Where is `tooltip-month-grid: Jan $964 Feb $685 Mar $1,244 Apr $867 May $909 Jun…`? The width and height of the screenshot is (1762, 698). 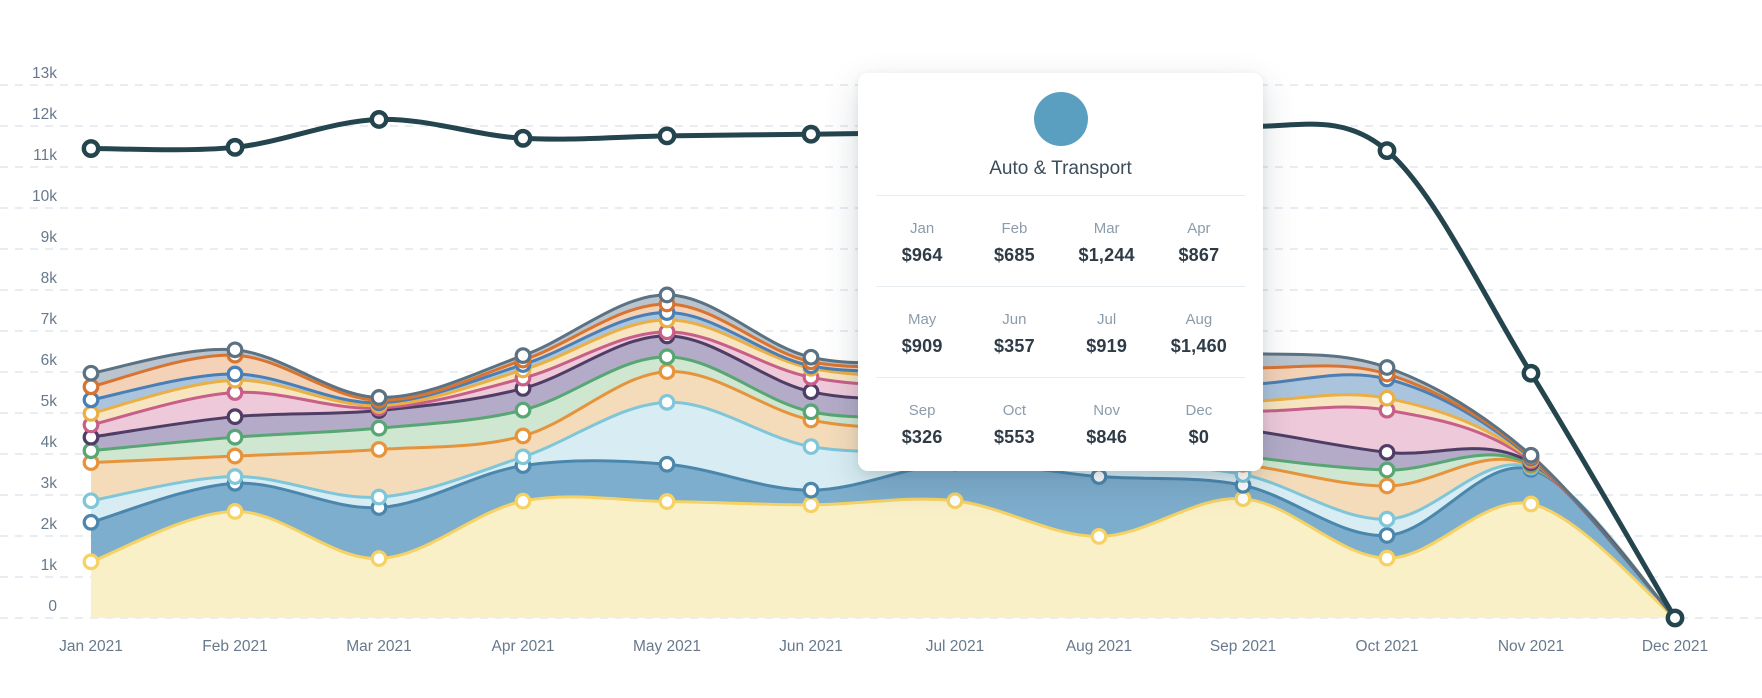
tooltip-month-grid: Jan $964 Feb $685 Mar $1,244 Apr $867 May $909 Jun… is located at coordinates (1060, 332).